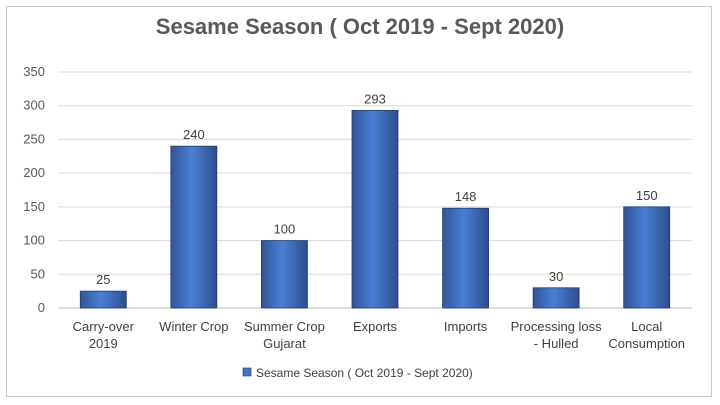 The height and width of the screenshot is (405, 720). Describe the element at coordinates (646, 326) in the screenshot. I see `x-category-label: Local` at that location.